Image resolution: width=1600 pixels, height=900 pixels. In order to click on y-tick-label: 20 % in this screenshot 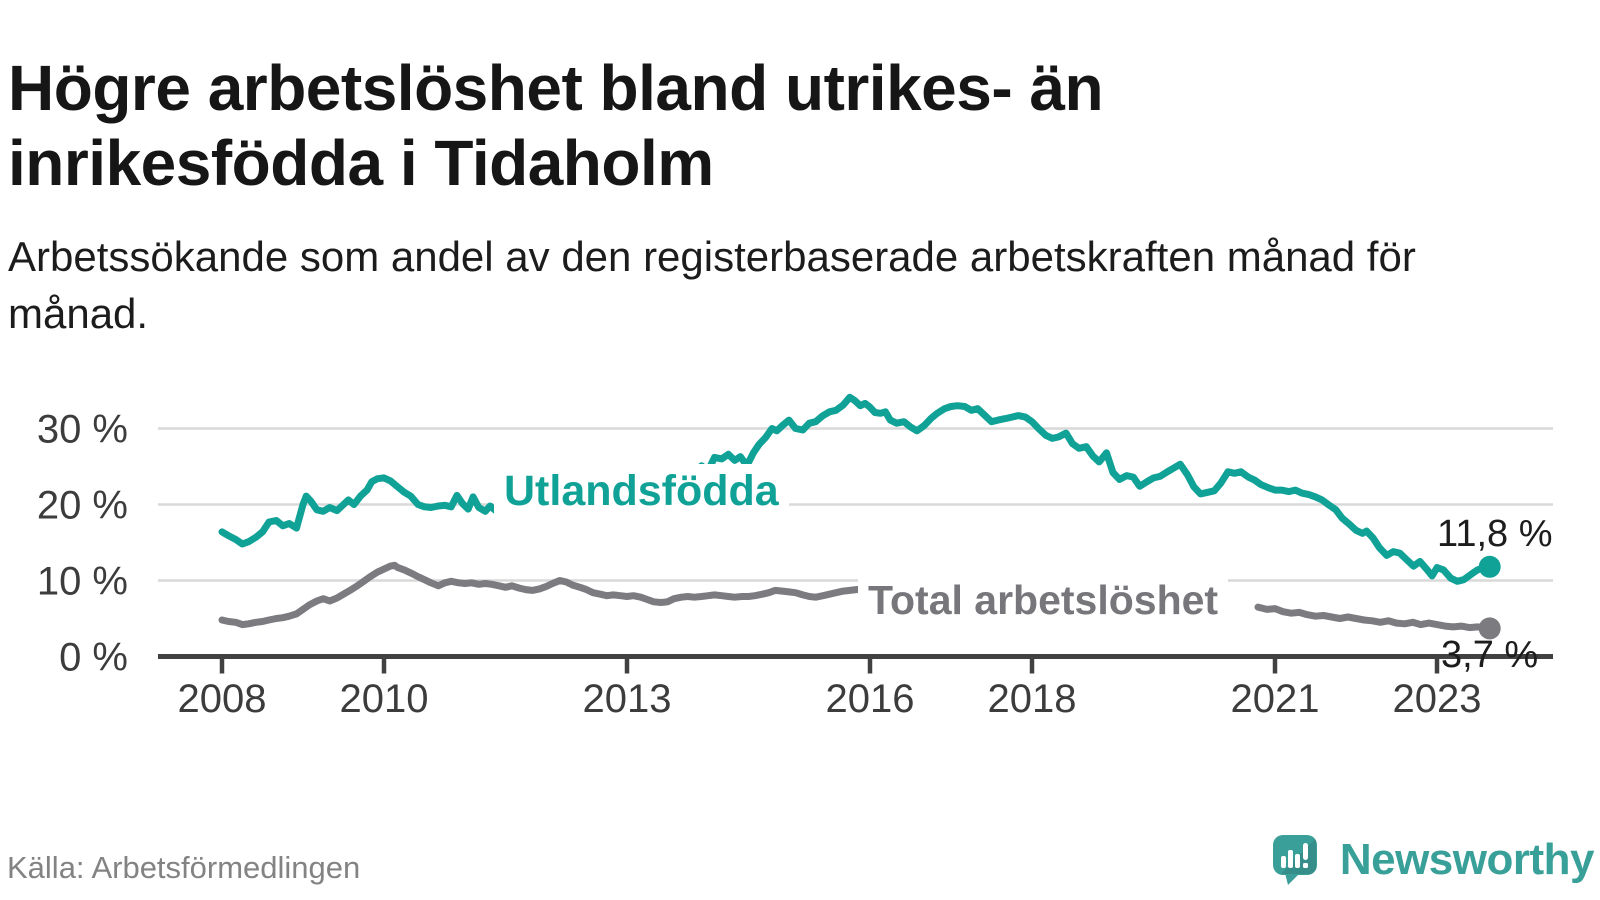, I will do `click(82, 506)`.